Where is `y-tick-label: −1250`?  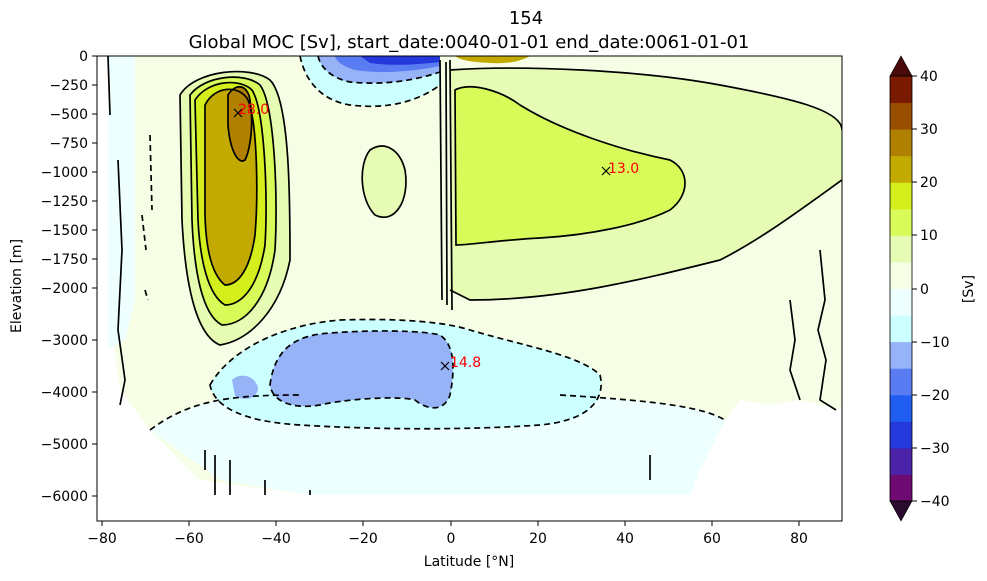
y-tick-label: −1250 is located at coordinates (64, 202).